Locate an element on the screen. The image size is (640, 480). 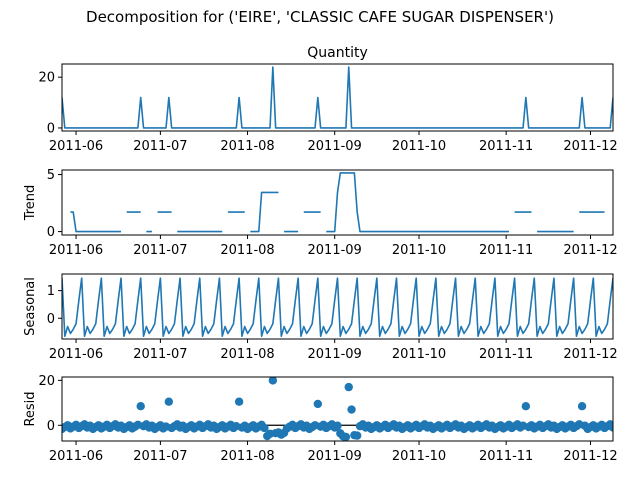
trend-xtick-label: 2011-11 is located at coordinates (506, 250).